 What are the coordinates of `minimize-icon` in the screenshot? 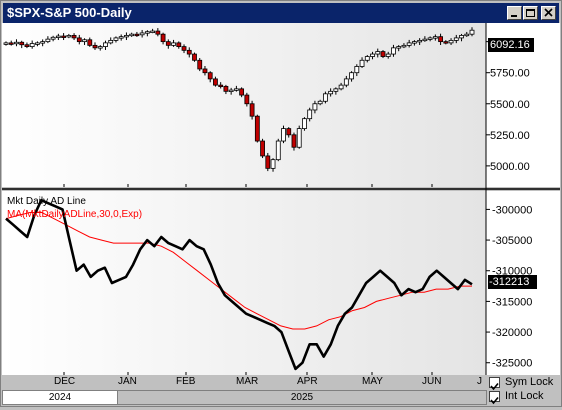 It's located at (514, 16).